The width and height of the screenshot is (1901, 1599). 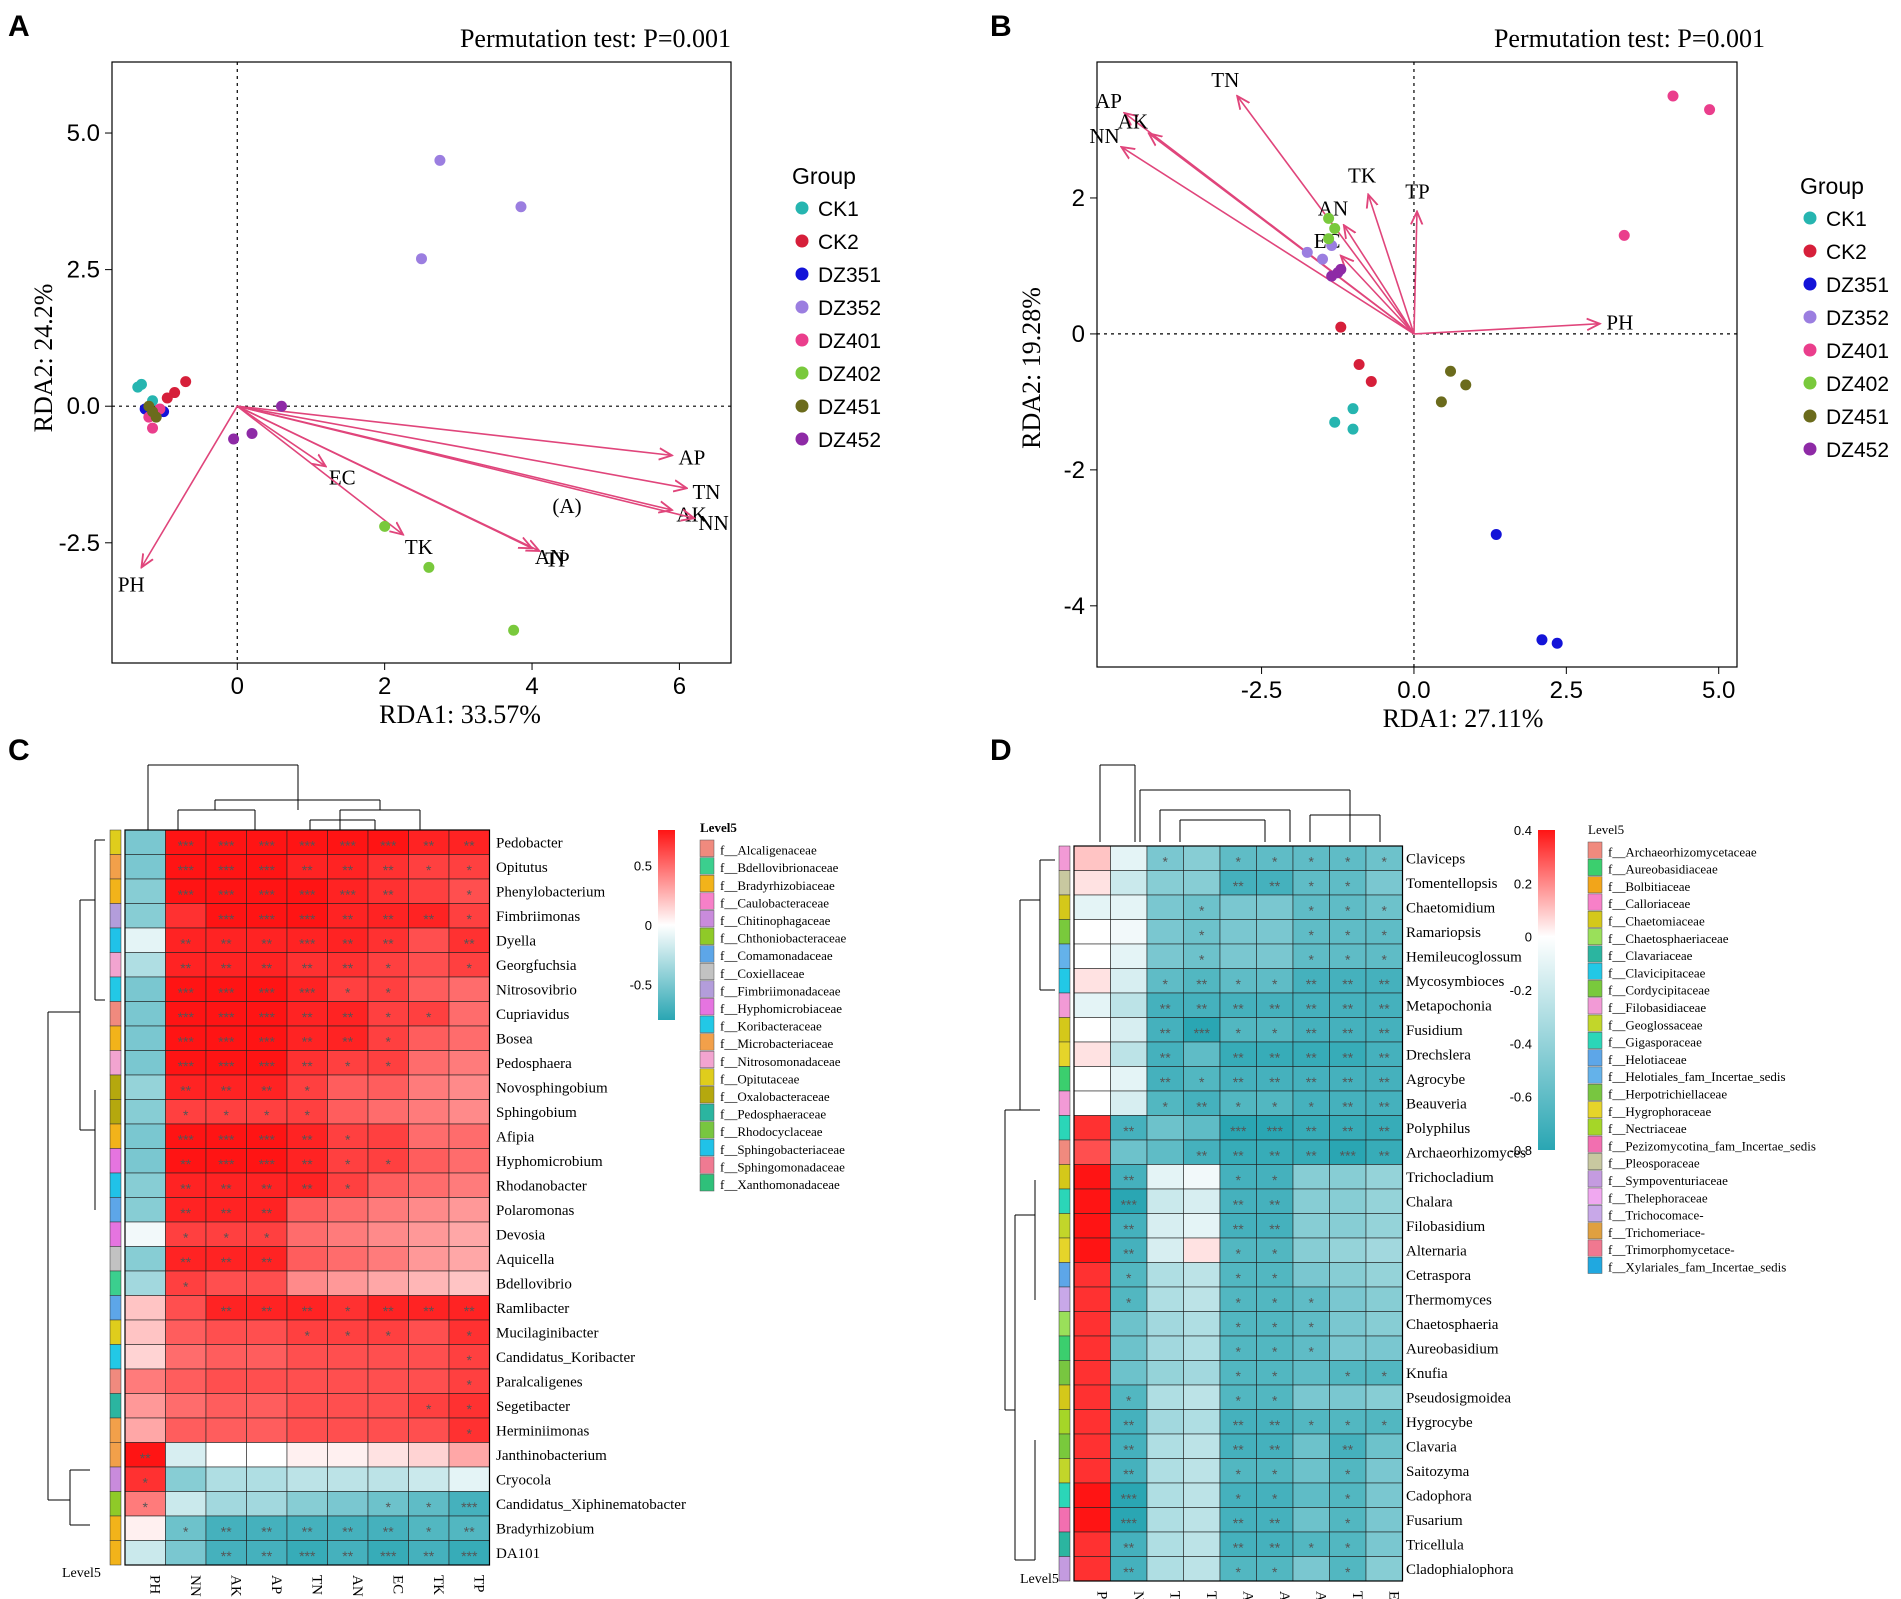 What do you see at coordinates (1697, 1076) in the screenshot?
I see `family-legend-label-f-helotiales-fam-incertae-sedis: f__Helotiales_fam_Incertae_sedis` at bounding box center [1697, 1076].